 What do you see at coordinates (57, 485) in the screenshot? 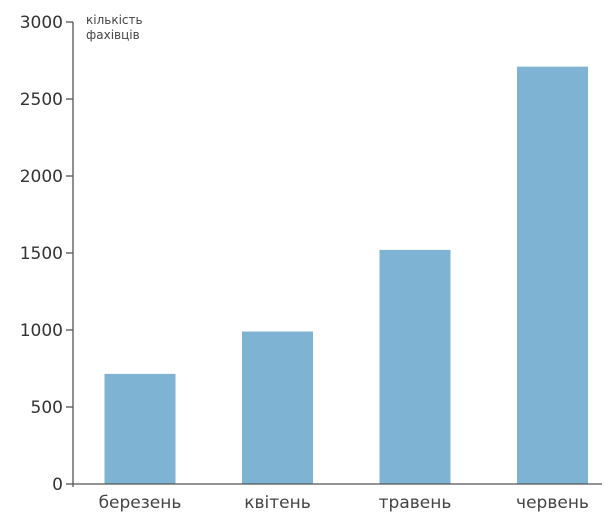
I see `y-tick-label: 0` at bounding box center [57, 485].